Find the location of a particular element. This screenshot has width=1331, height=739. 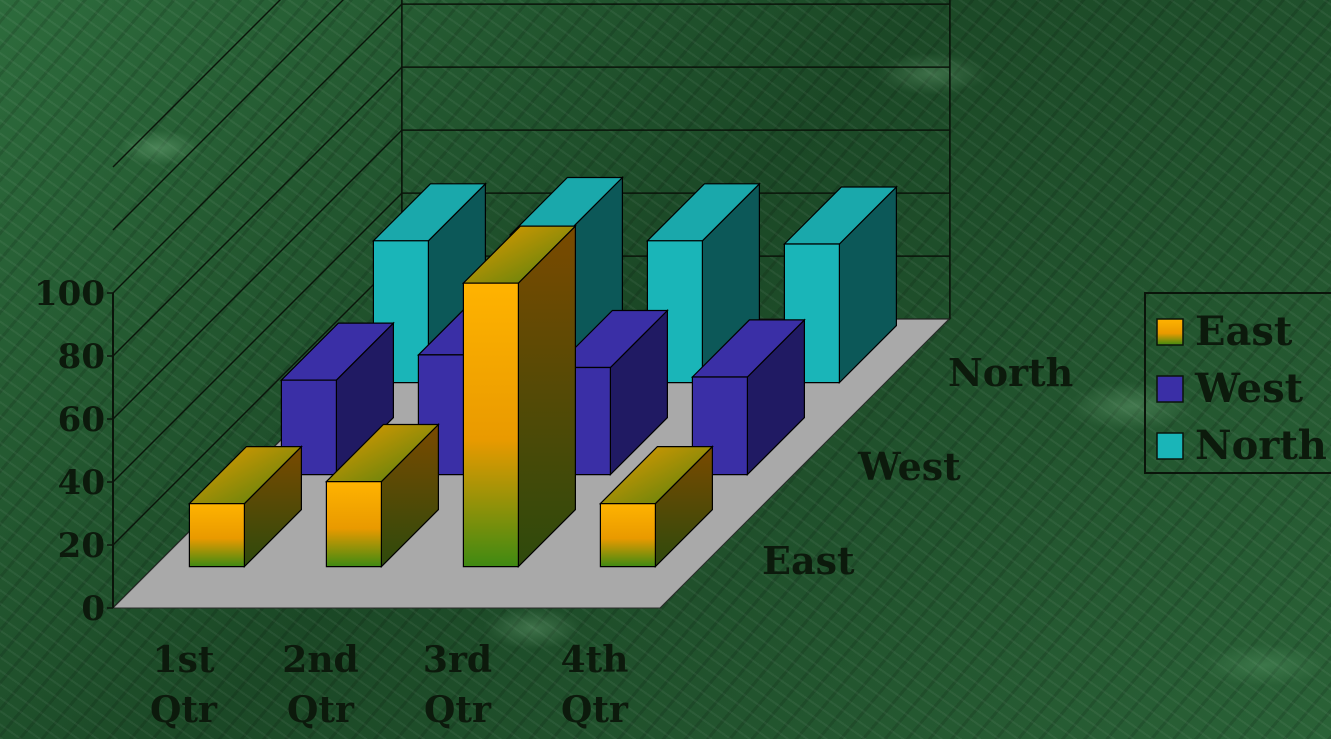

legend-label: East is located at coordinates (1244, 331).